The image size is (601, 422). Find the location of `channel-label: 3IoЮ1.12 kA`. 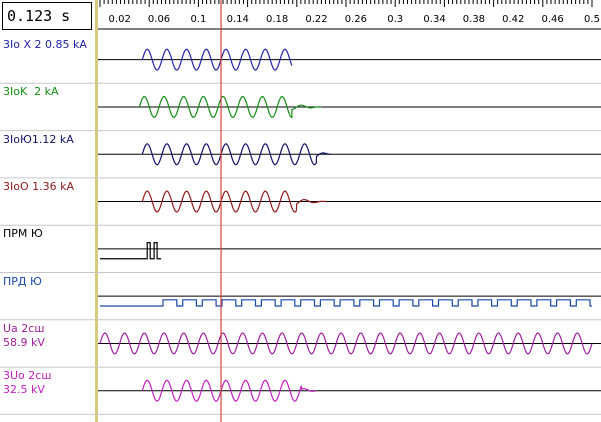

channel-label: 3IoЮ1.12 kA is located at coordinates (48, 140).